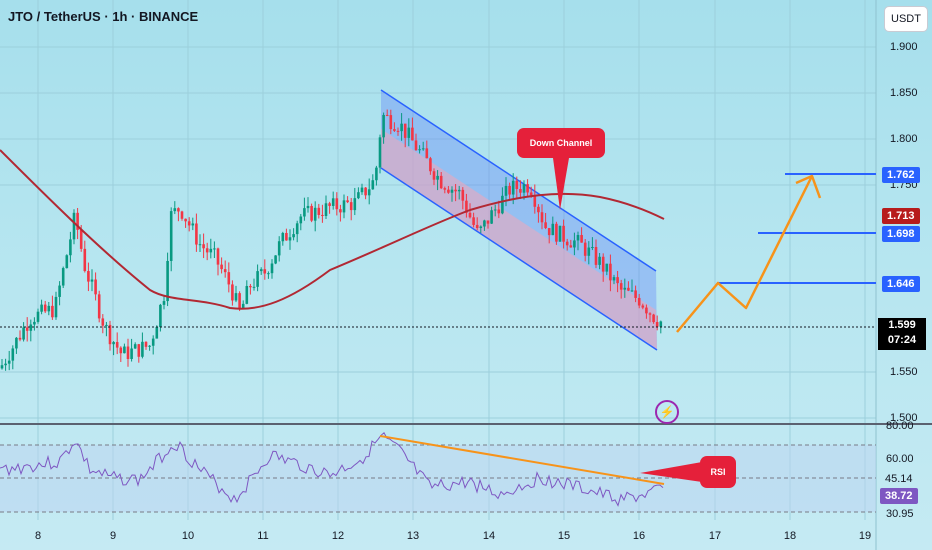 Image resolution: width=932 pixels, height=550 pixels. Describe the element at coordinates (718, 472) in the screenshot. I see `rsi-callout: RSI` at that location.